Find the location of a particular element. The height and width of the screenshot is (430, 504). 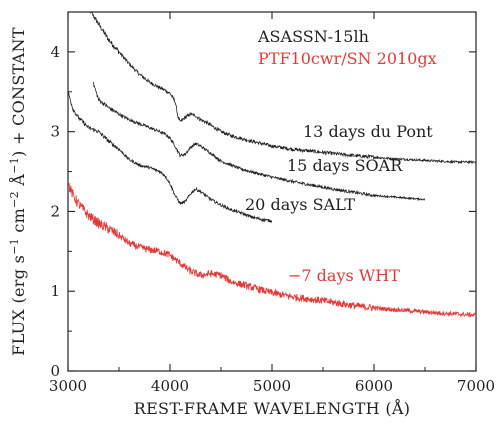

x-tick-label-5000: 5000 is located at coordinates (272, 386).